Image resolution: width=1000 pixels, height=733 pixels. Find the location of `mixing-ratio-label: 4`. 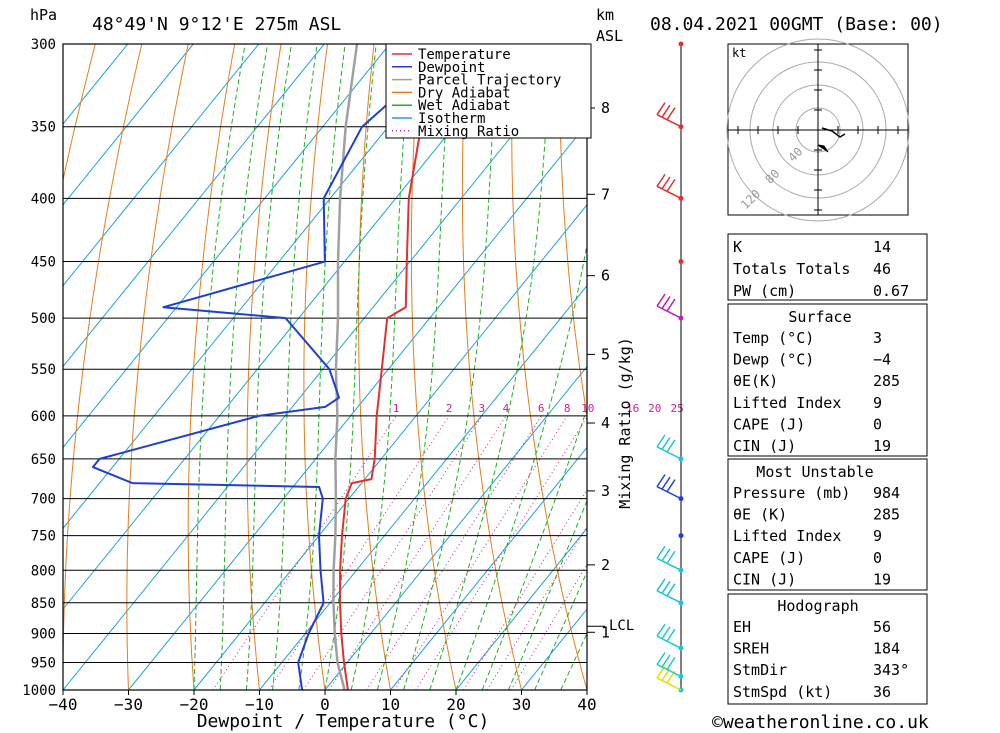

mixing-ratio-label: 4 is located at coordinates (506, 408).